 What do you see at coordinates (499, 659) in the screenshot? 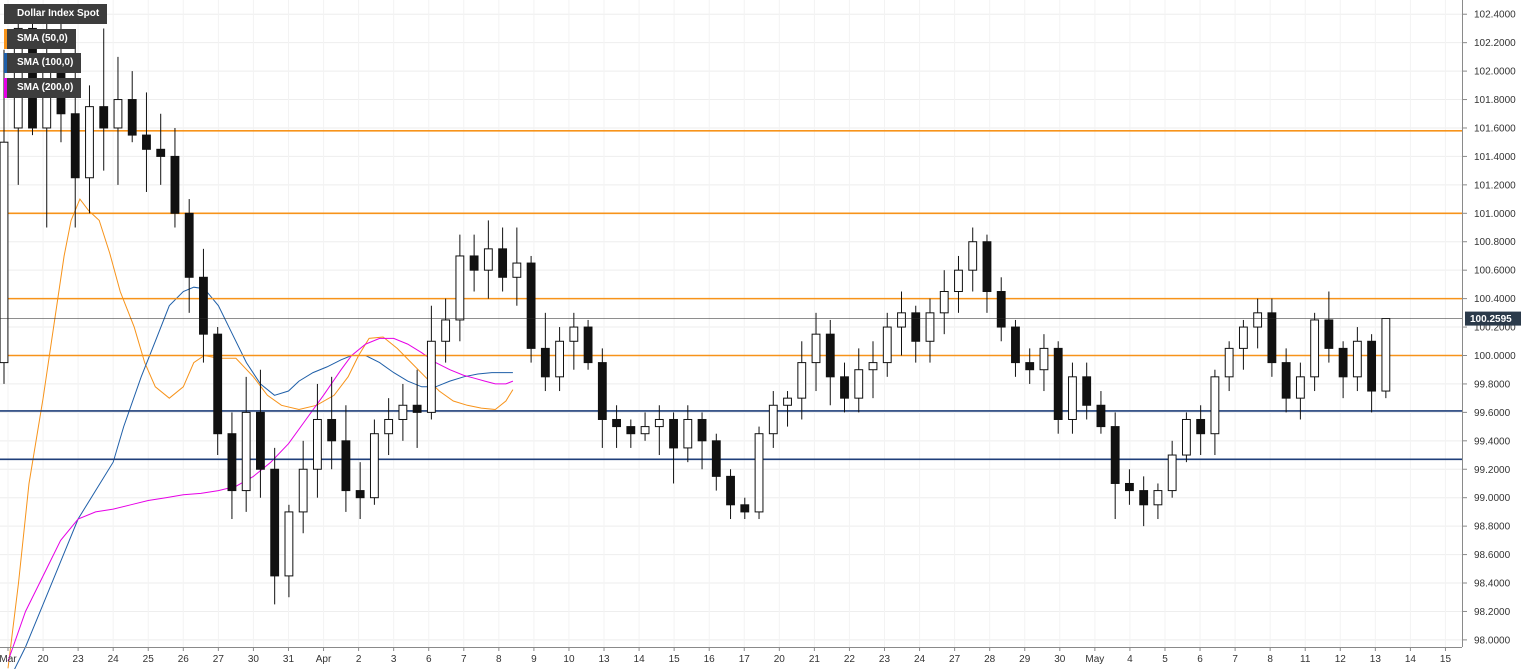
I see `x-tick-label: 8` at bounding box center [499, 659].